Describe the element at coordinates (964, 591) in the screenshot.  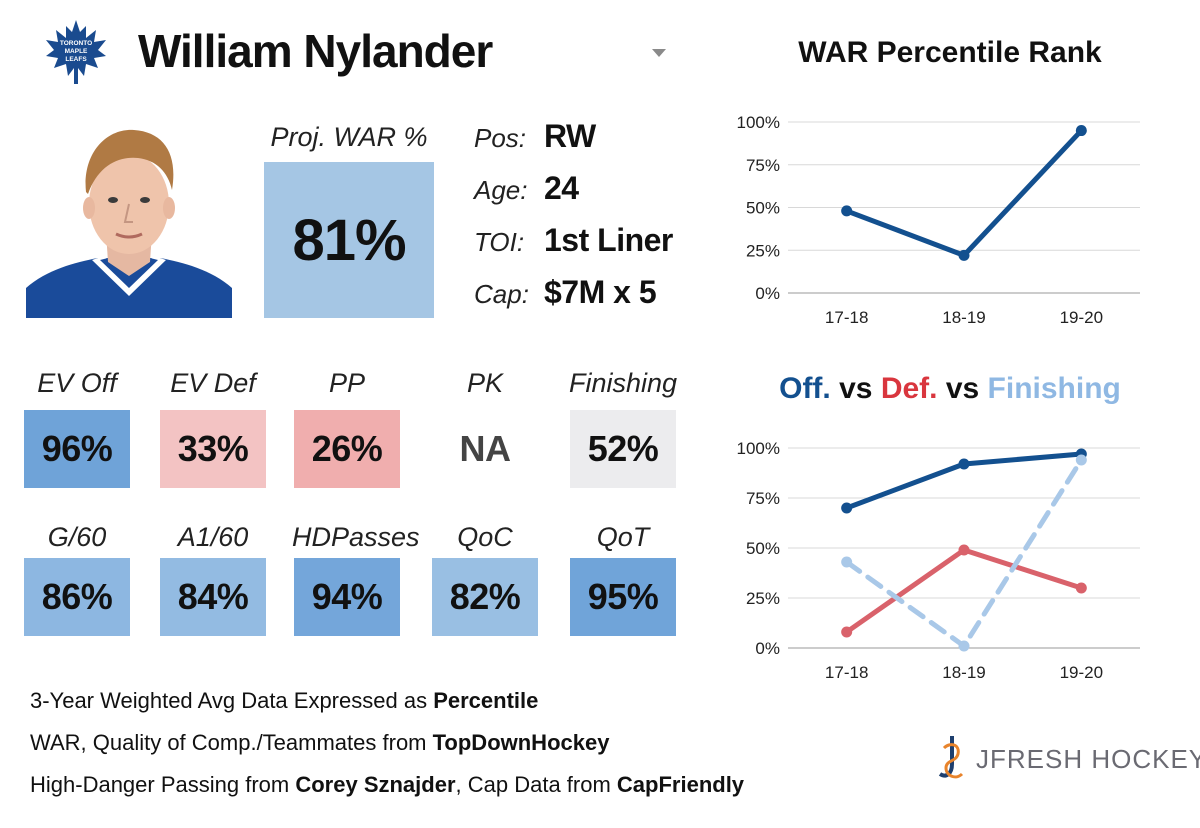
I see `series-line-def` at that location.